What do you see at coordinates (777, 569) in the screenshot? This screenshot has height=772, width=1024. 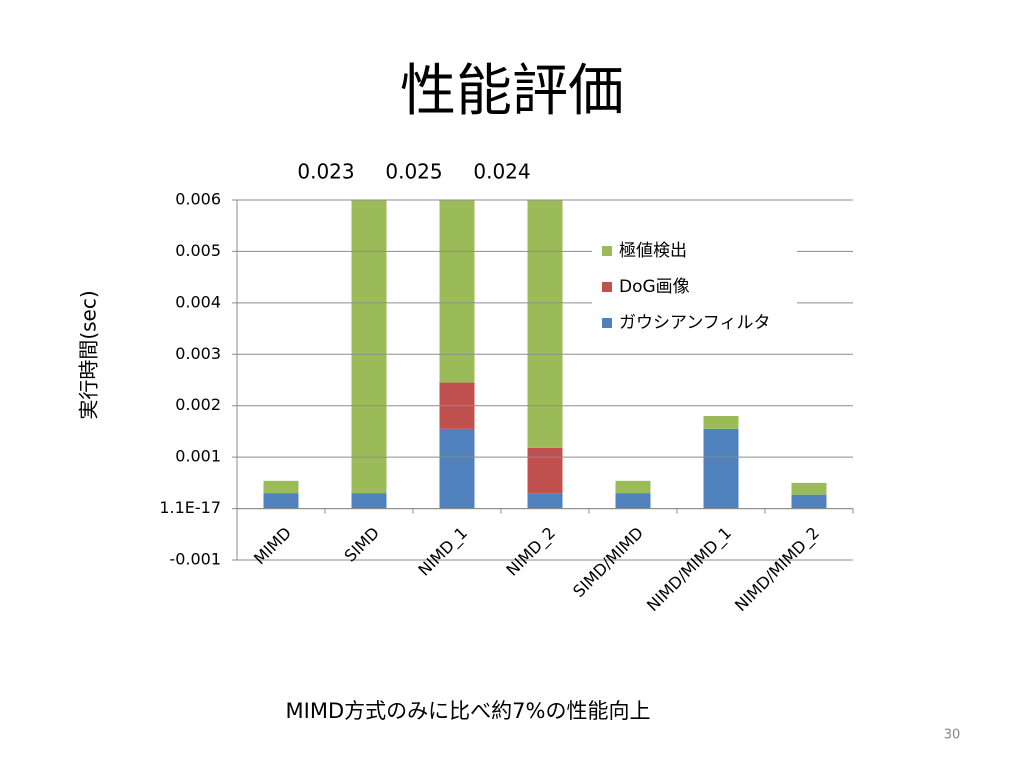 I see `x-tick-label: NIMD/MIMD_2` at bounding box center [777, 569].